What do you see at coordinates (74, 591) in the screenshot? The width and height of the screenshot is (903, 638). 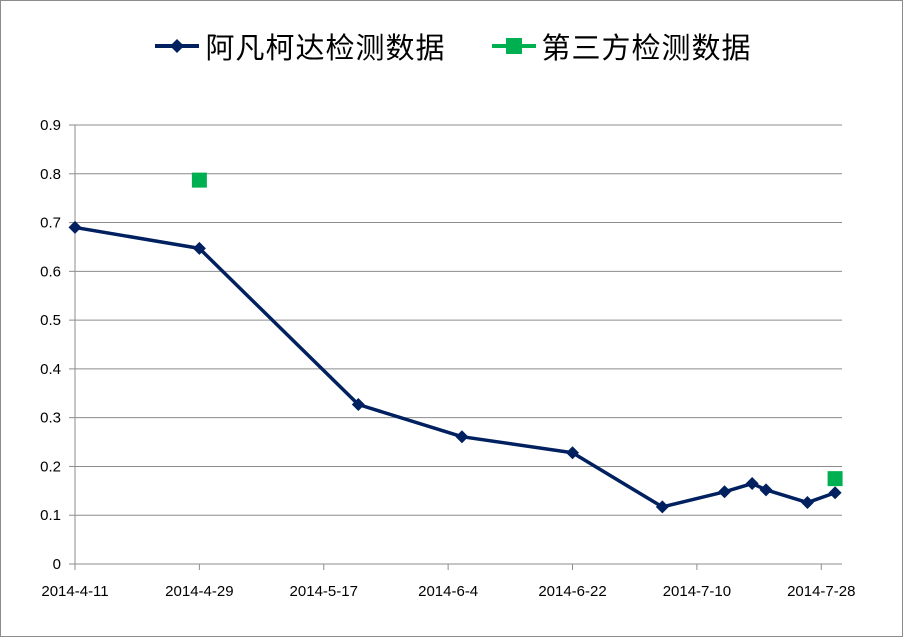 I see `x-tick-label: 2014-4-11` at bounding box center [74, 591].